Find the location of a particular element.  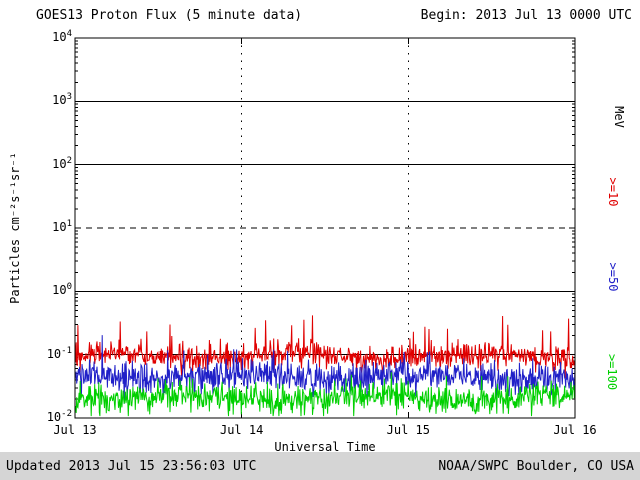

x-tick-label: Jul 14 is located at coordinates (241, 430).